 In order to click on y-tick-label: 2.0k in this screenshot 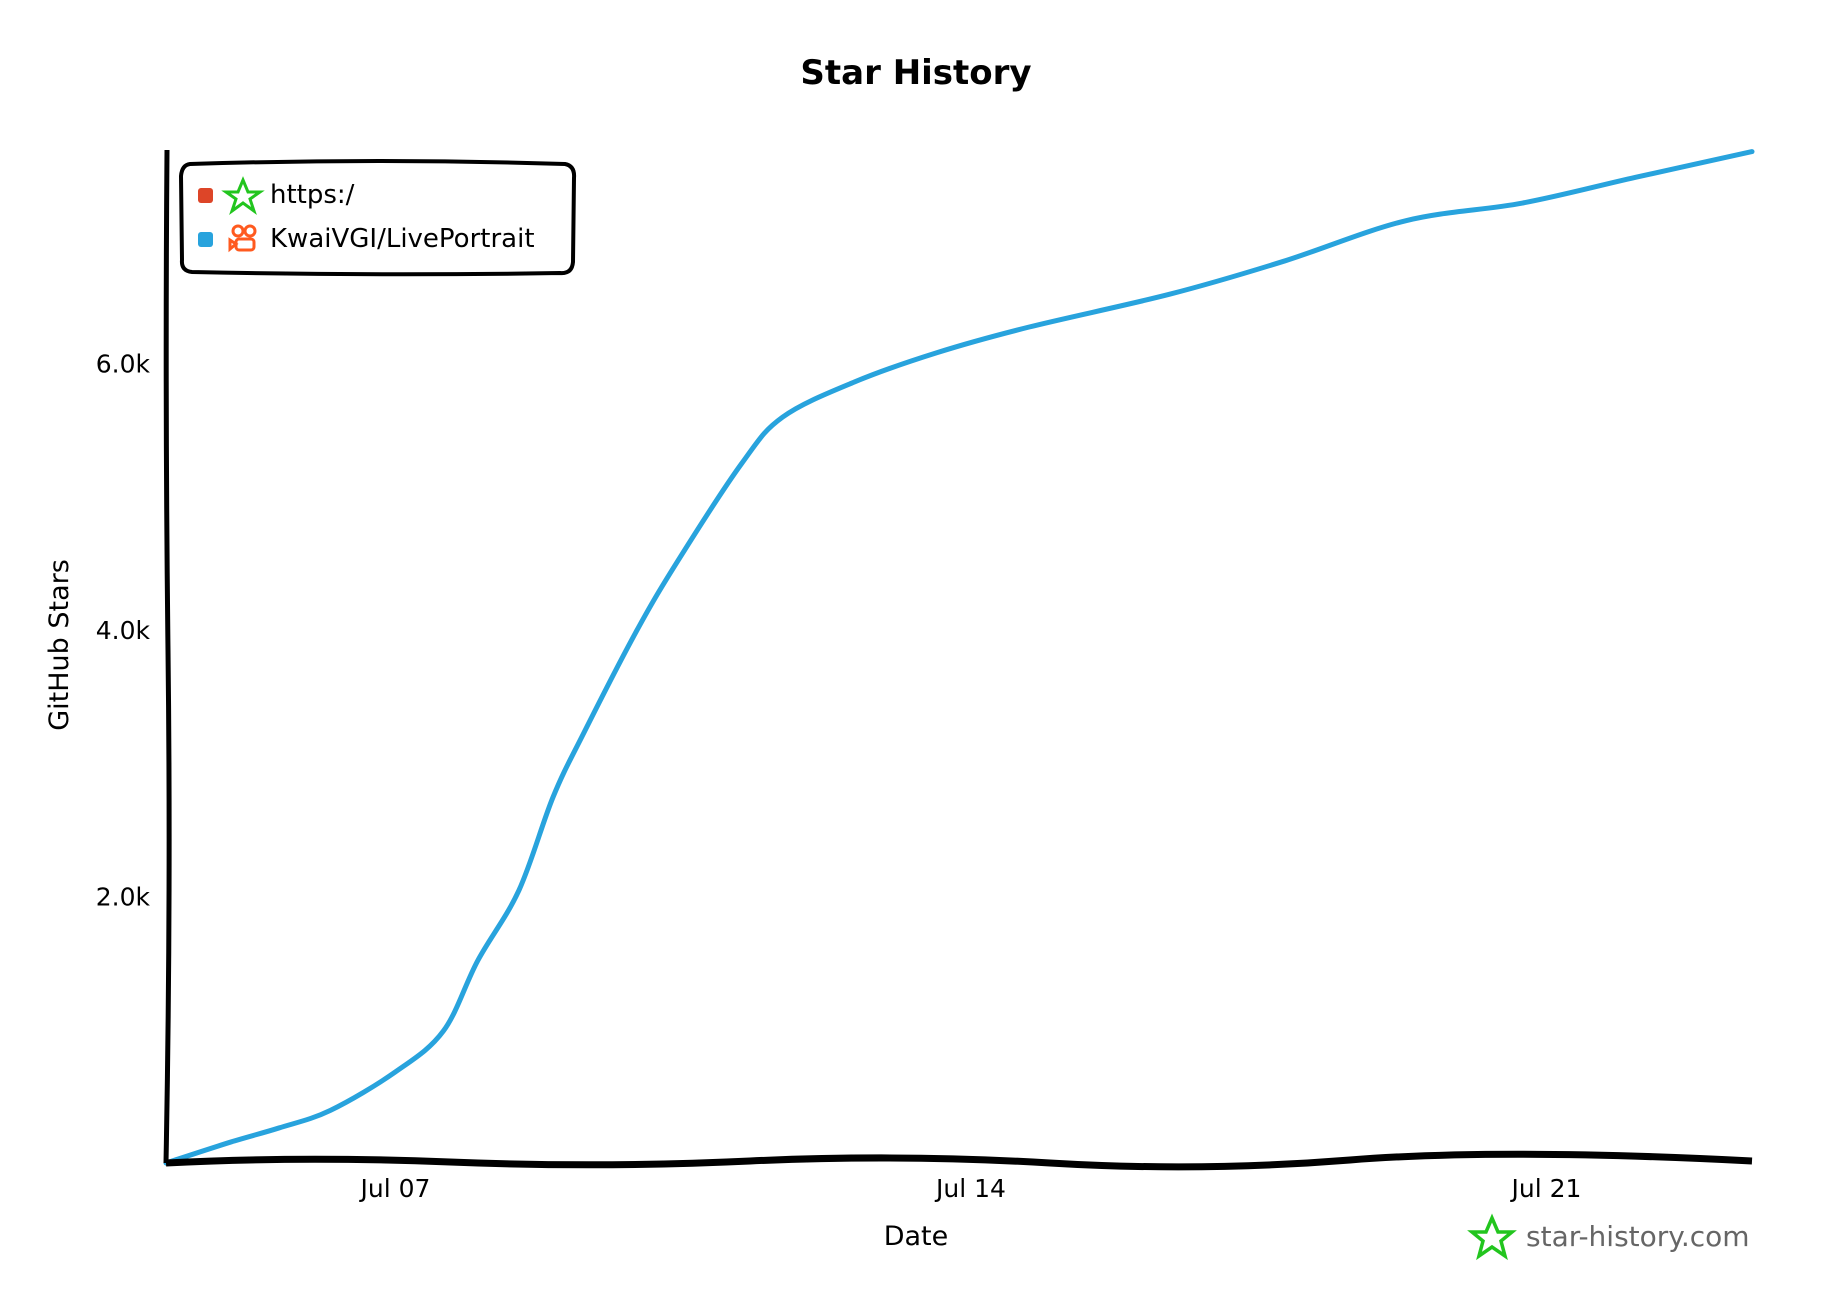, I will do `click(123, 896)`.